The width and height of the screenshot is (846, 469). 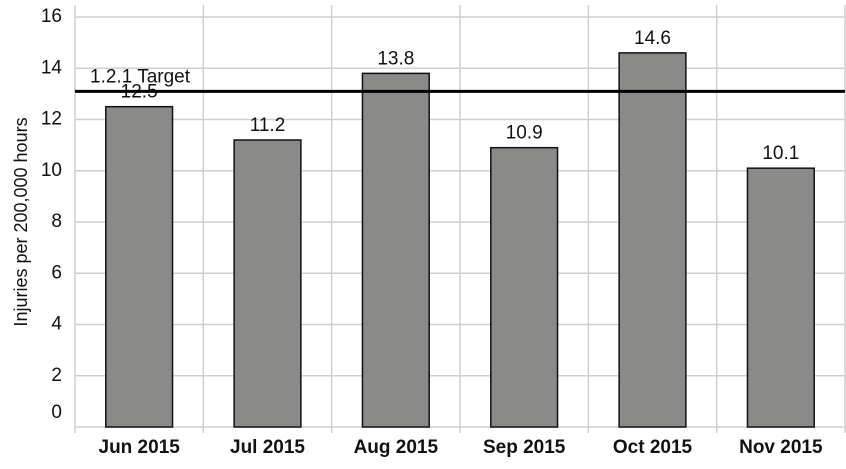 What do you see at coordinates (524, 447) in the screenshot?
I see `x-tick-label: Sep 2015` at bounding box center [524, 447].